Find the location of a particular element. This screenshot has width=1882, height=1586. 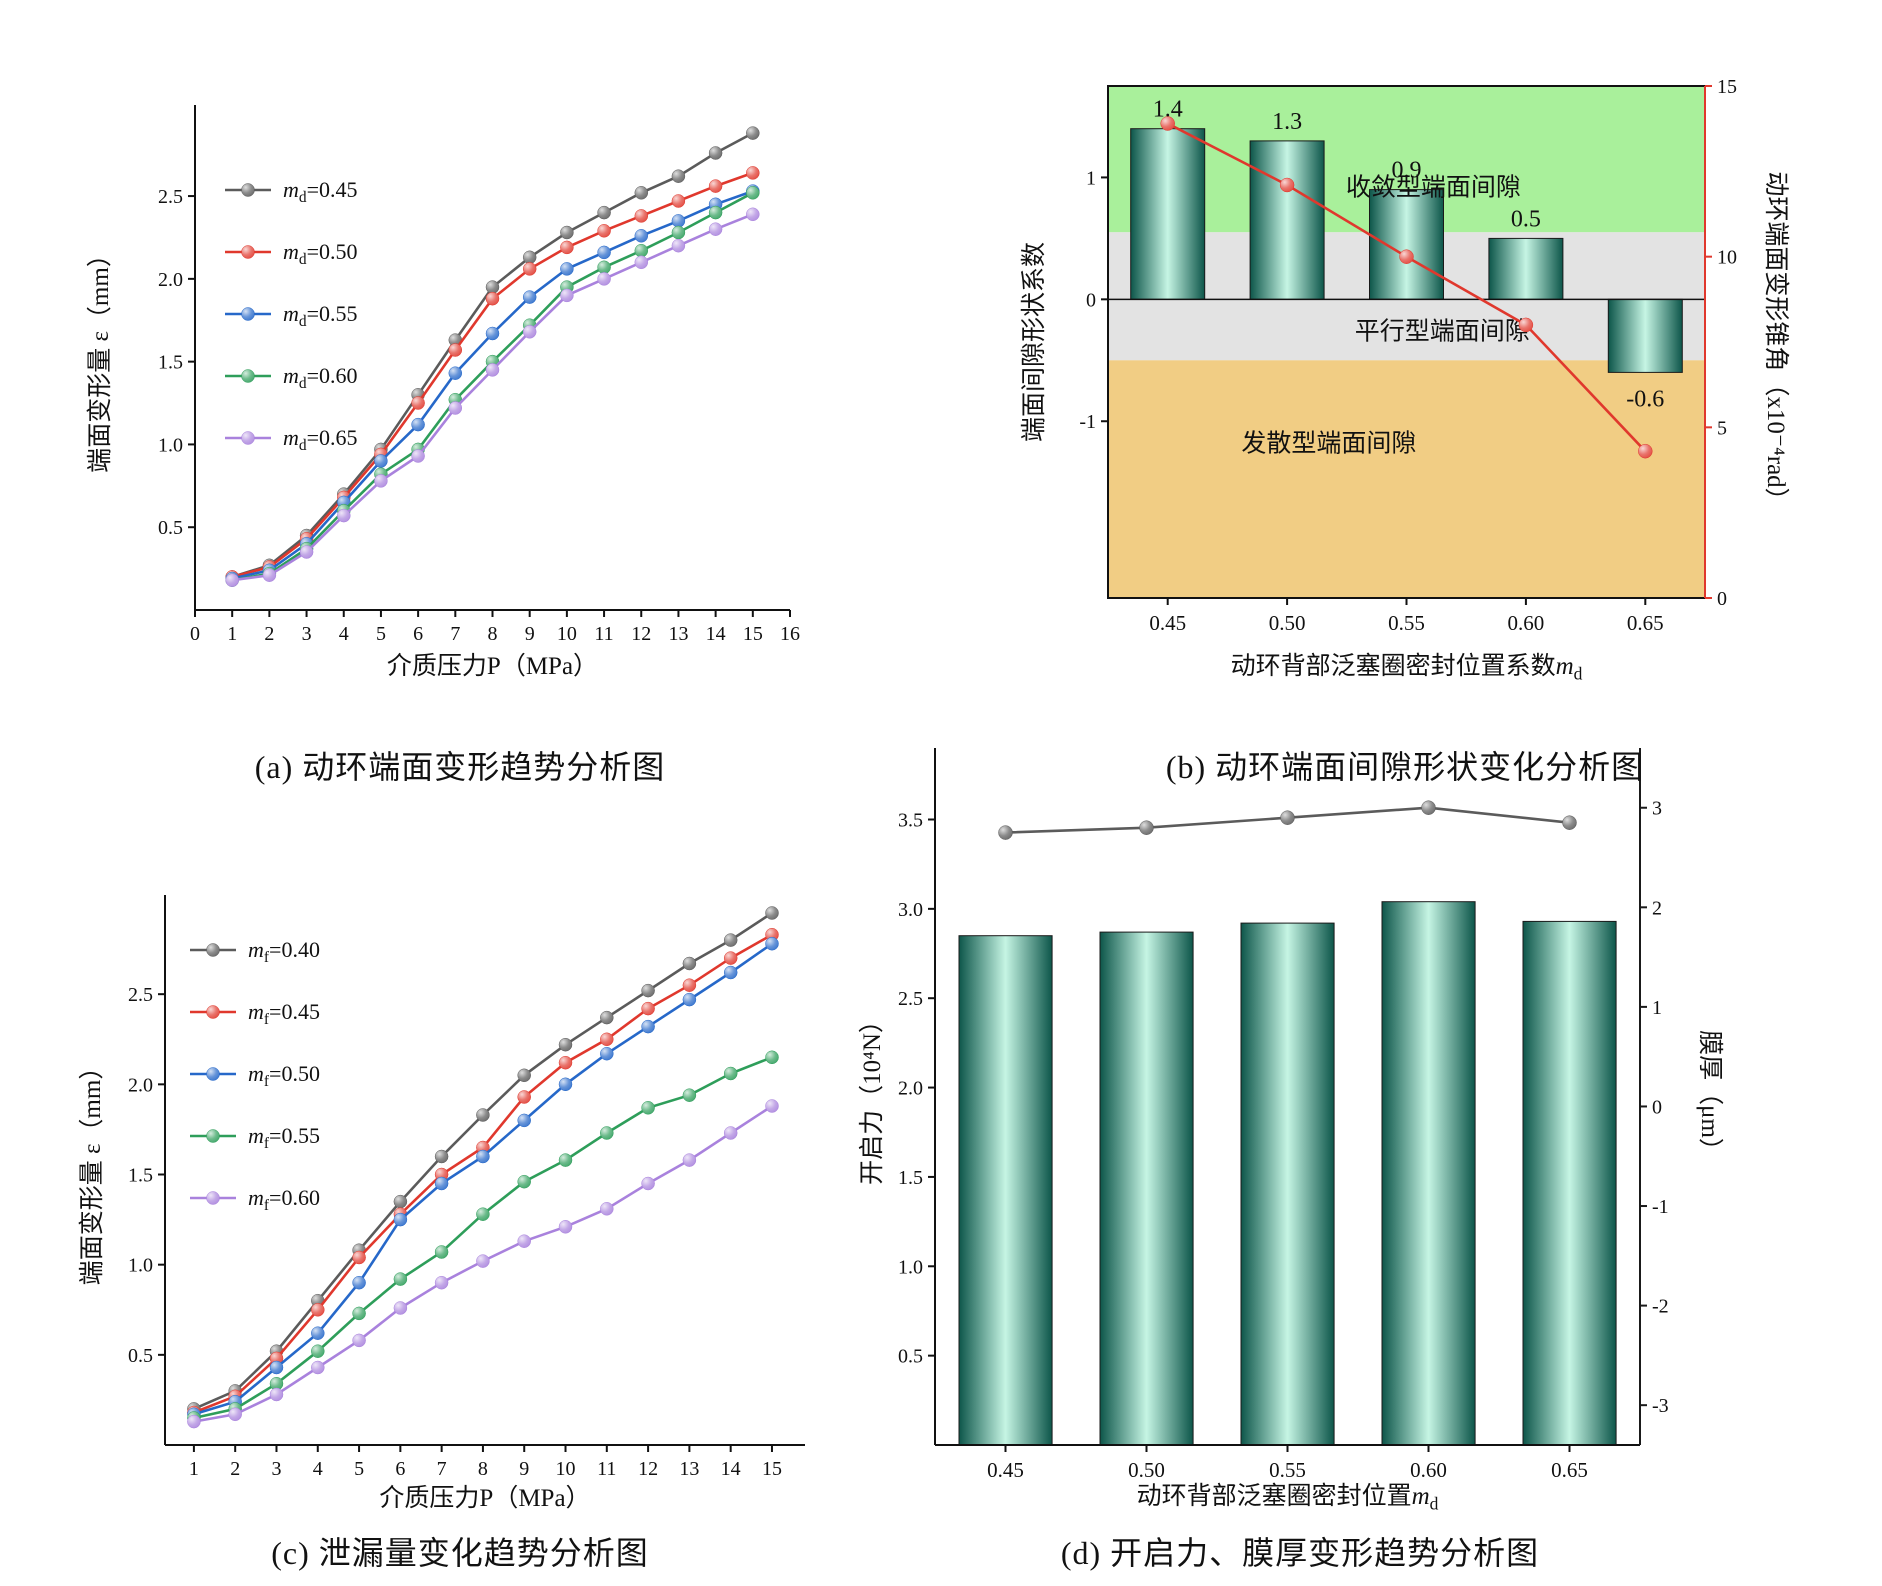

svg-text: -3 is located at coordinates (1660, 1406).